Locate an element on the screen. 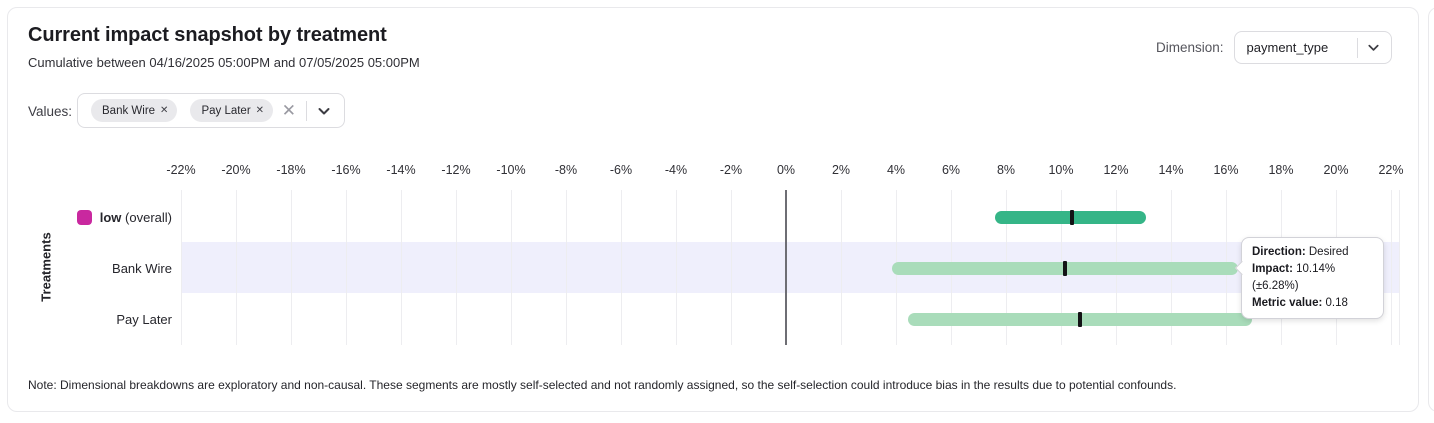 This screenshot has height=423, width=1434. values-multiselect: Bank Wire ✕ Pay Later ✕ ✕ is located at coordinates (211, 110).